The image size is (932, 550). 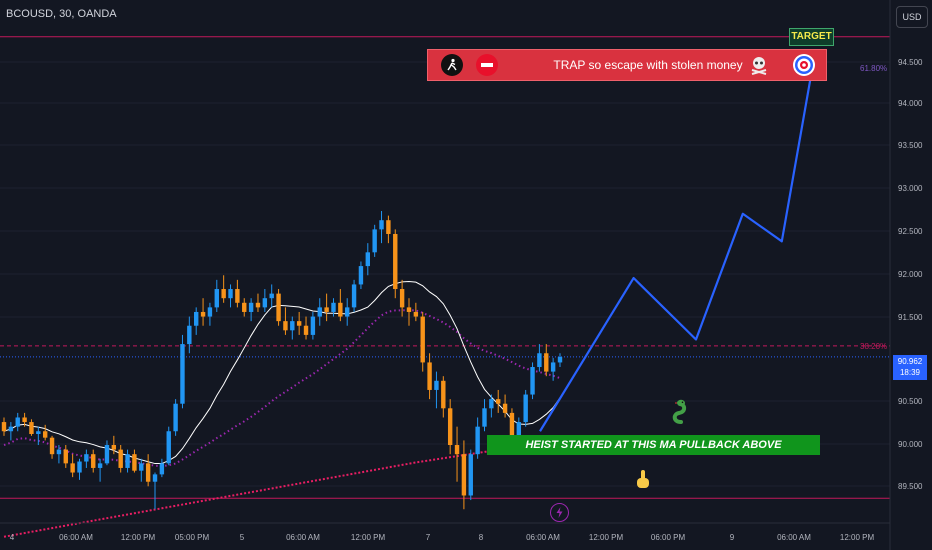 I want to click on trap-banner: TRAP so escape with stolen money, so click(x=627, y=65).